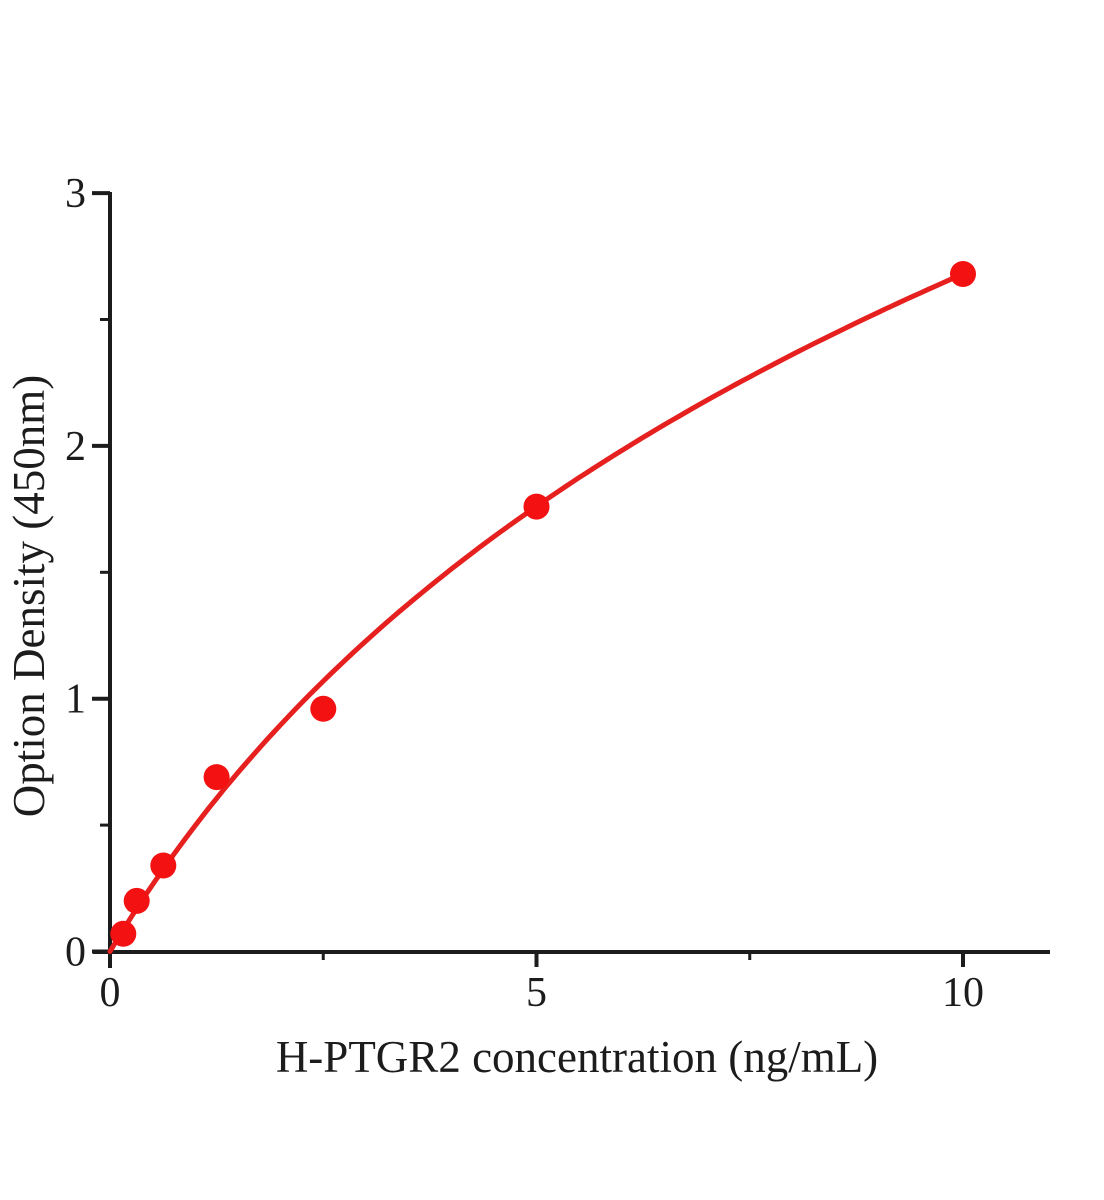  What do you see at coordinates (75, 194) in the screenshot?
I see `y-tick-label: 3` at bounding box center [75, 194].